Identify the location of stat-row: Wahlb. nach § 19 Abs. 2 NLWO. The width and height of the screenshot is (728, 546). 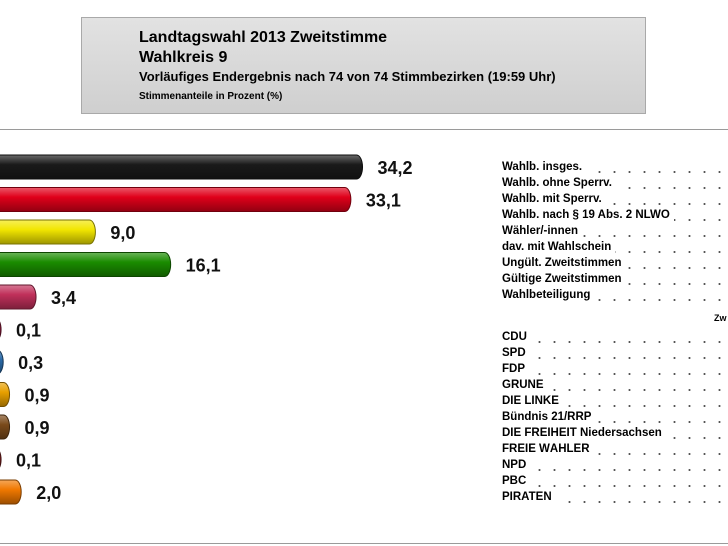
(615, 217).